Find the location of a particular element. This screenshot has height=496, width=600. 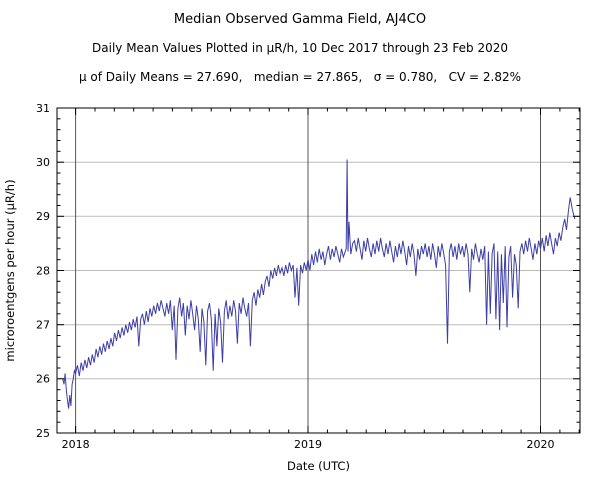

x-tick-label: 2019 is located at coordinates (308, 444).